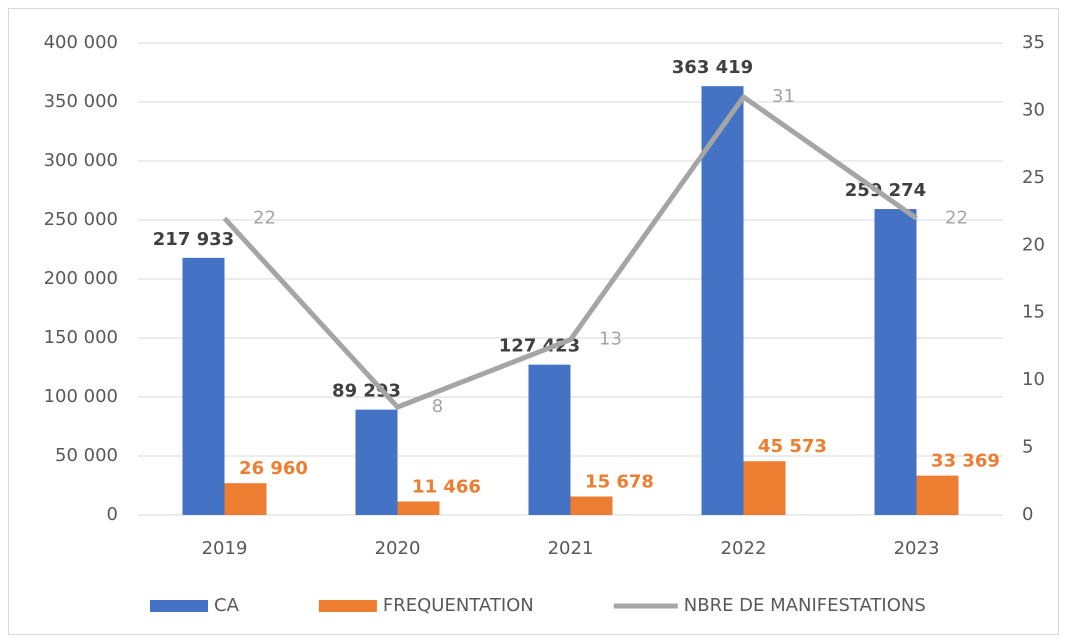 The width and height of the screenshot is (1067, 643). I want to click on y-tick-label: 250 000, so click(81, 219).